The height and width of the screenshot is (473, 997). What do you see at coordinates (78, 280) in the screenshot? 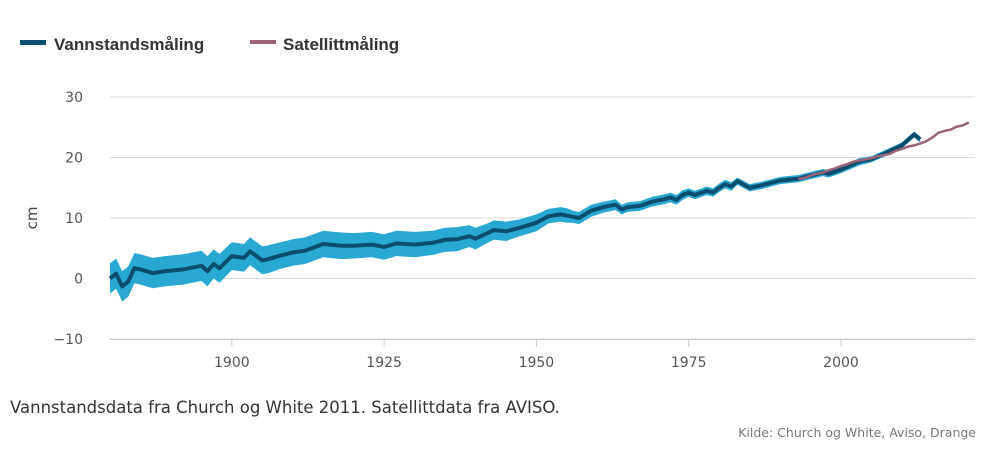
I see `y-tick-label: 0` at bounding box center [78, 280].